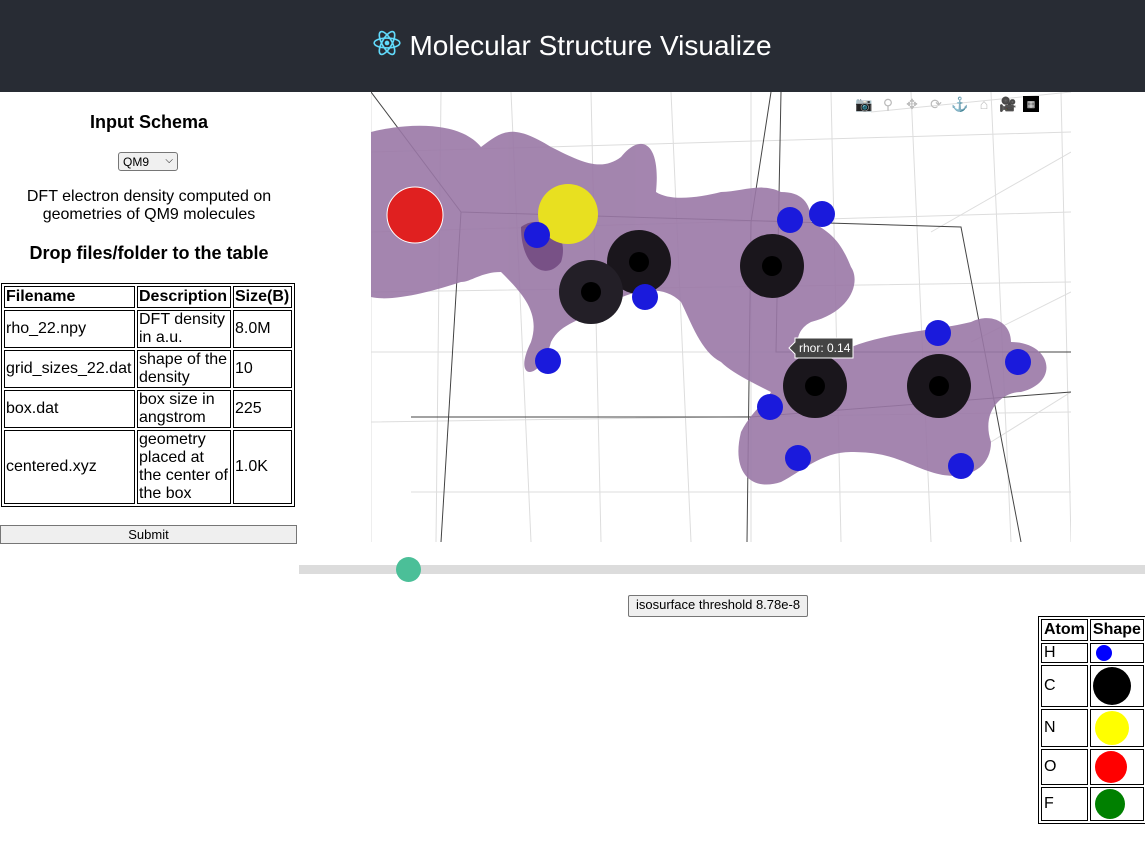 Image resolution: width=1145 pixels, height=844 pixels. I want to click on tooltip-text: rhor: 0.14, so click(825, 348).